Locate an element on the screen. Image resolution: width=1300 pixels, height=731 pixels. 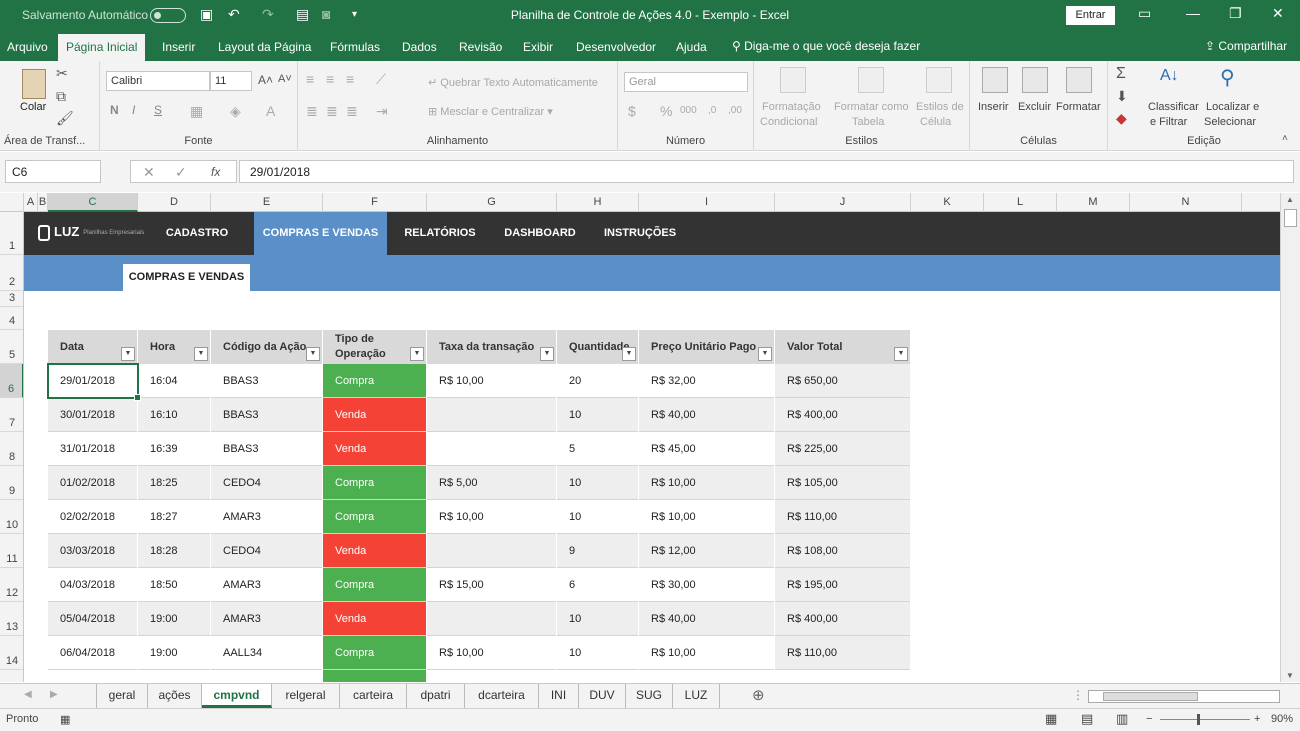
number-format-select: Geral is located at coordinates (686, 82).